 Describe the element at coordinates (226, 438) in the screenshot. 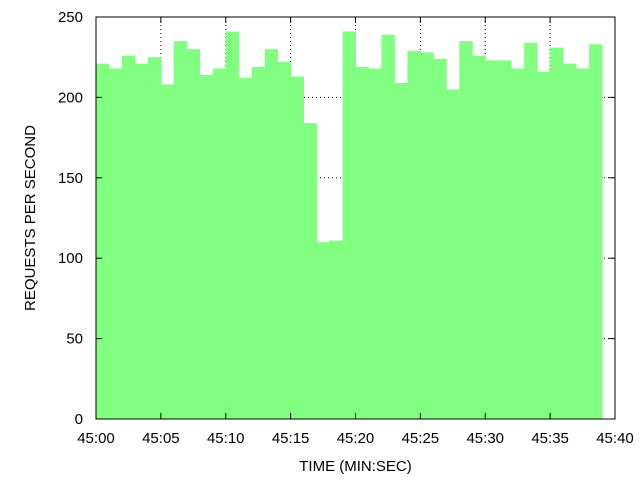

I see `x-tick-label: 45:10` at that location.